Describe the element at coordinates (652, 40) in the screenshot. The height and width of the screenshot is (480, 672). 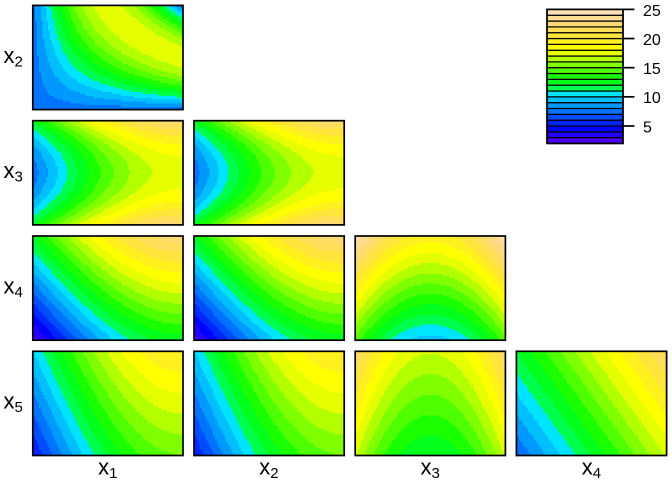
I see `svg-text: 20` at that location.